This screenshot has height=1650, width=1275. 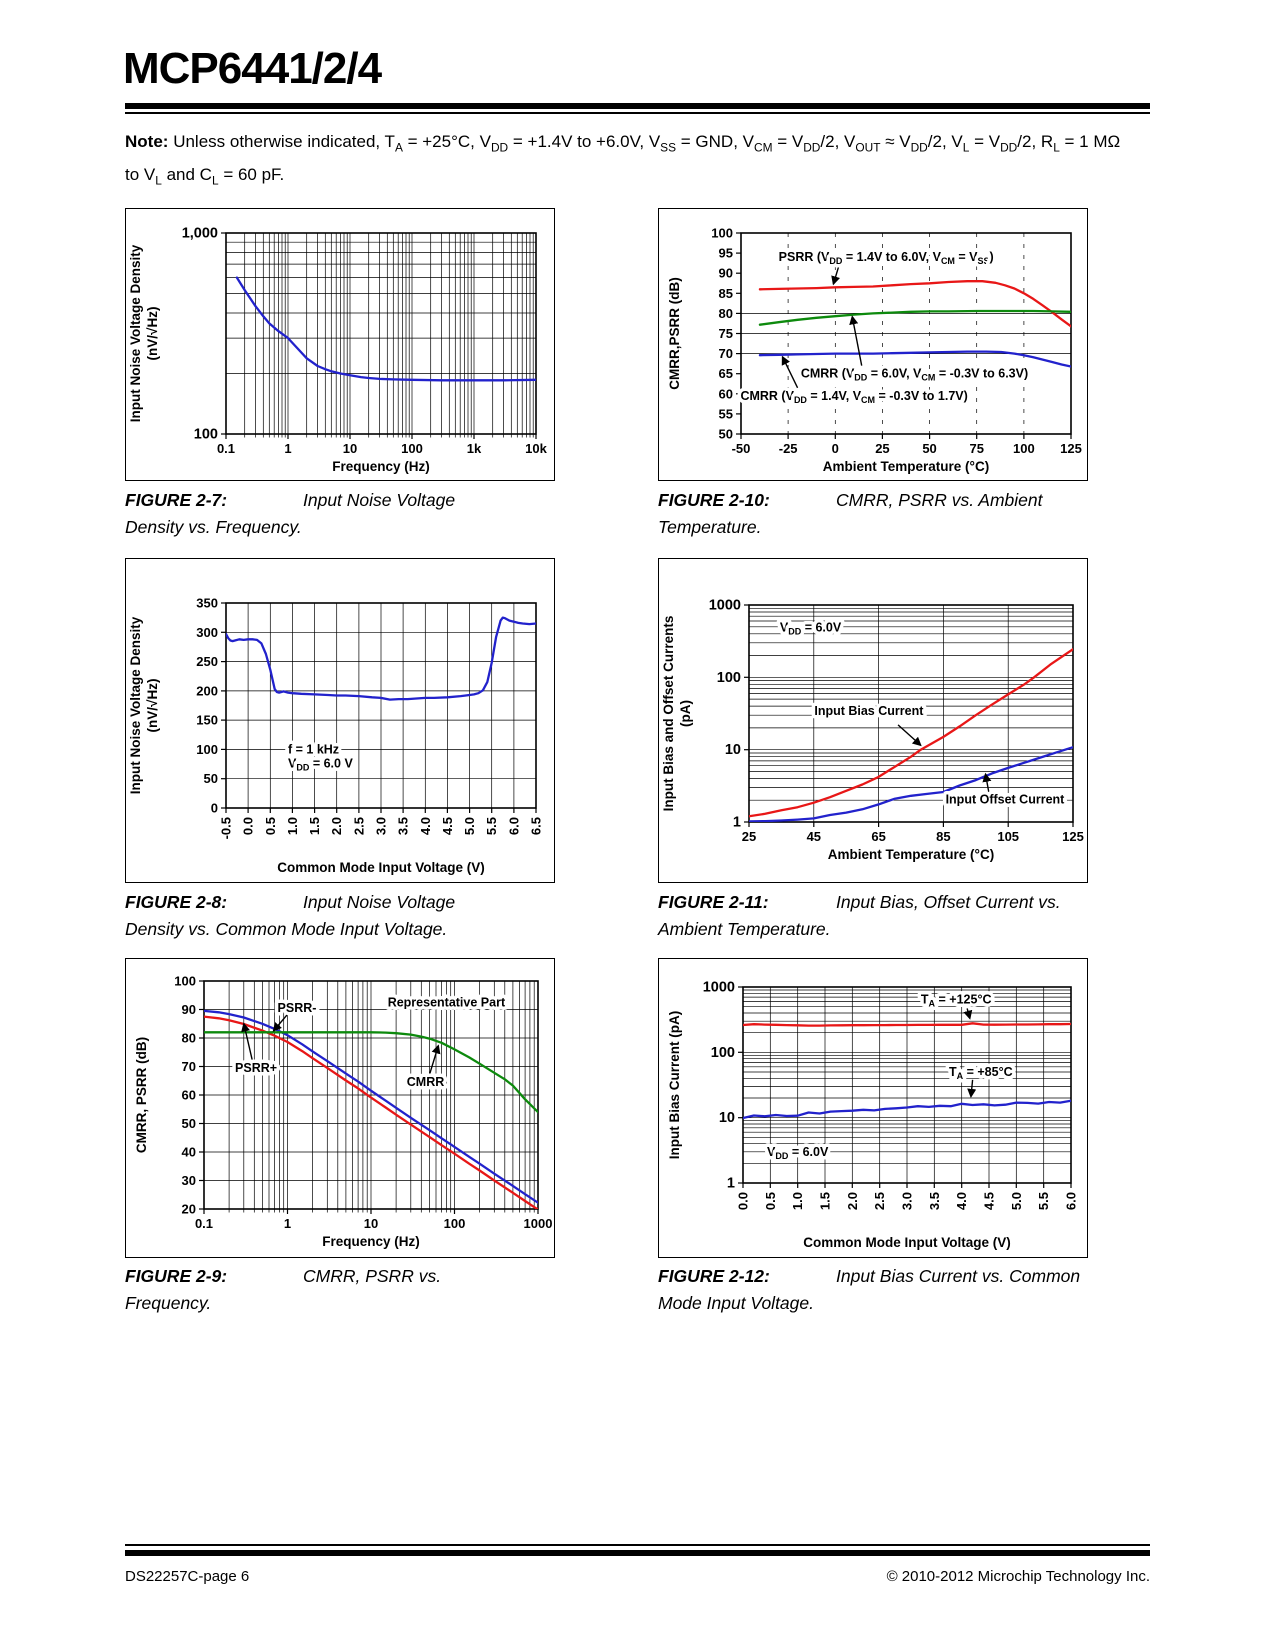 What do you see at coordinates (135, 705) in the screenshot?
I see `svg-text: Input Noise Voltage Density` at bounding box center [135, 705].